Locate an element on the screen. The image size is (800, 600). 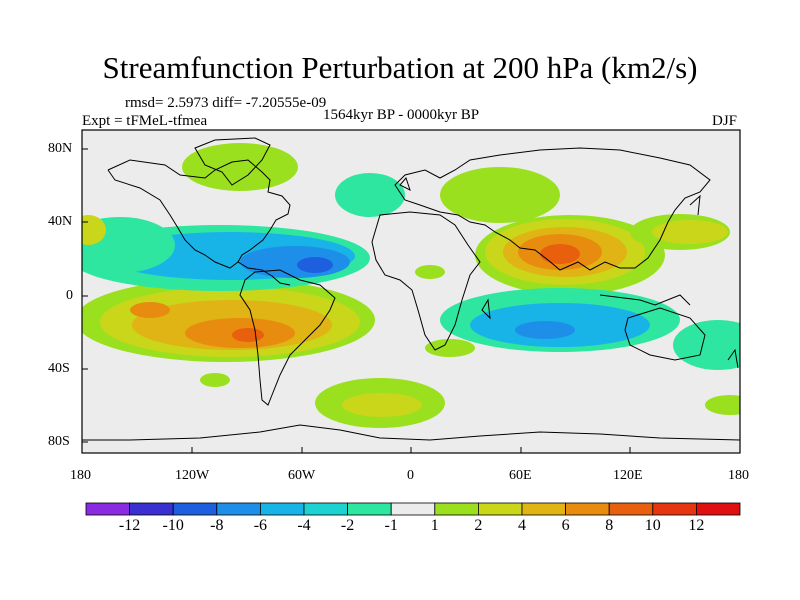
time-period-label: 1564kyr BP - 0000kyr BP is located at coordinates (401, 115).